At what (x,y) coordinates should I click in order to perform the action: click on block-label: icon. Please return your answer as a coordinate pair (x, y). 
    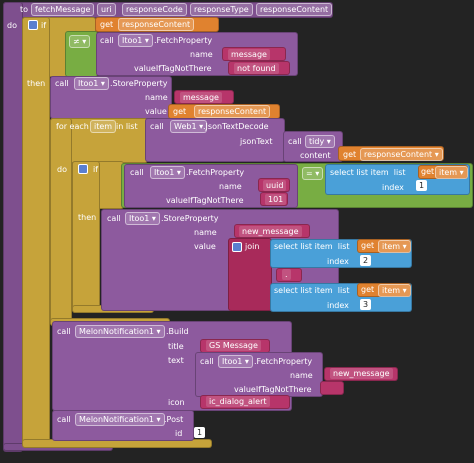
    Looking at the image, I should click on (176, 402).